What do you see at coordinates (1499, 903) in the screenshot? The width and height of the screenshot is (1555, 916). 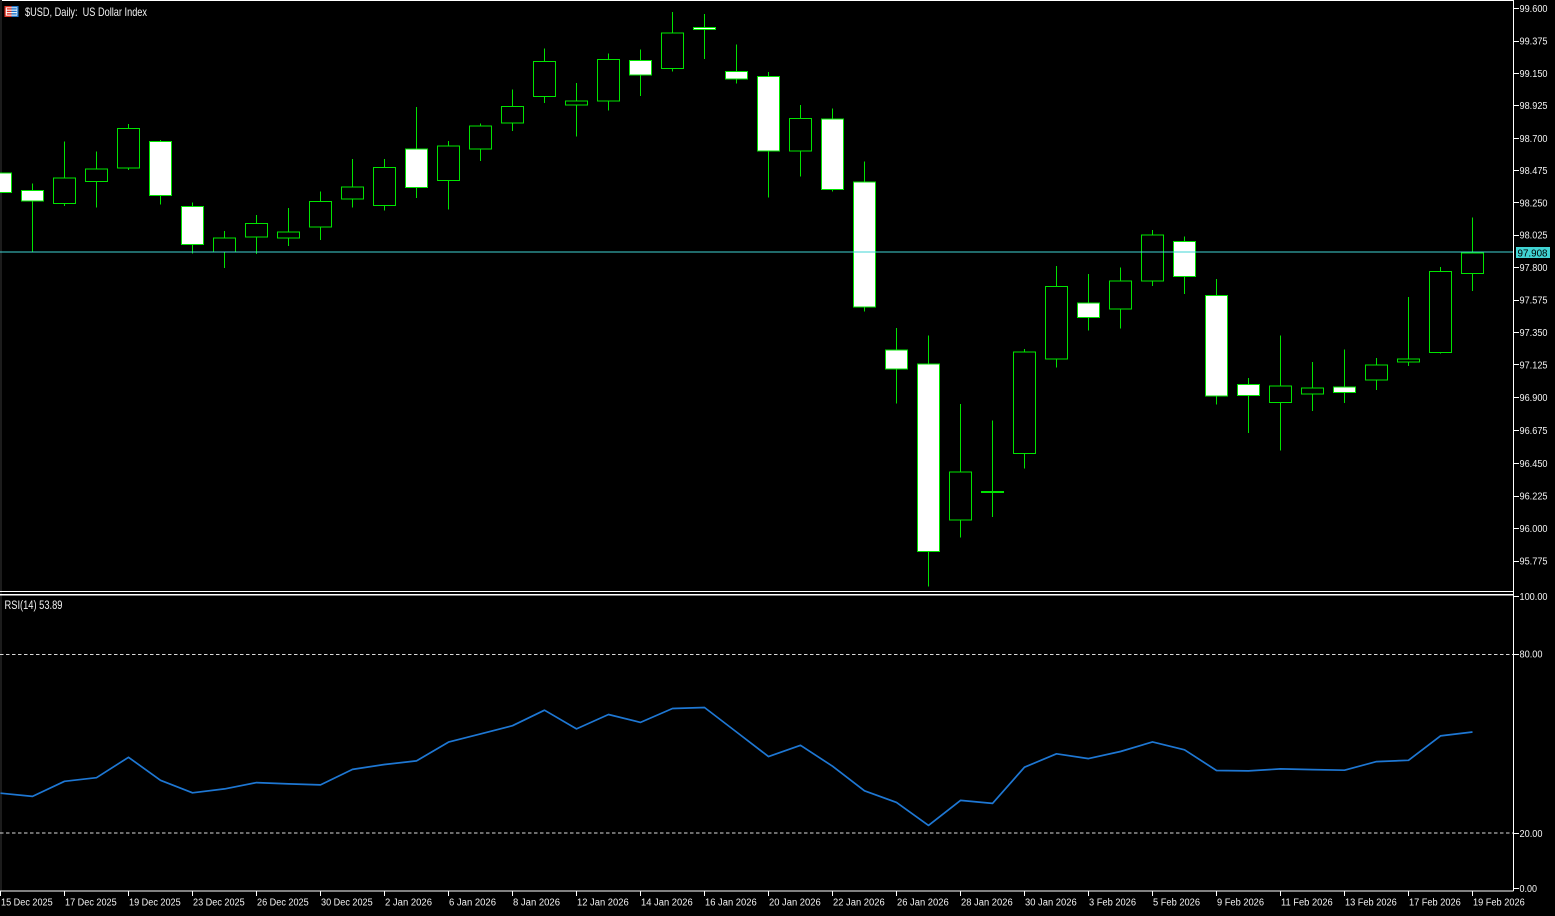 I see `svg-text: 19 Feb 2026` at bounding box center [1499, 903].